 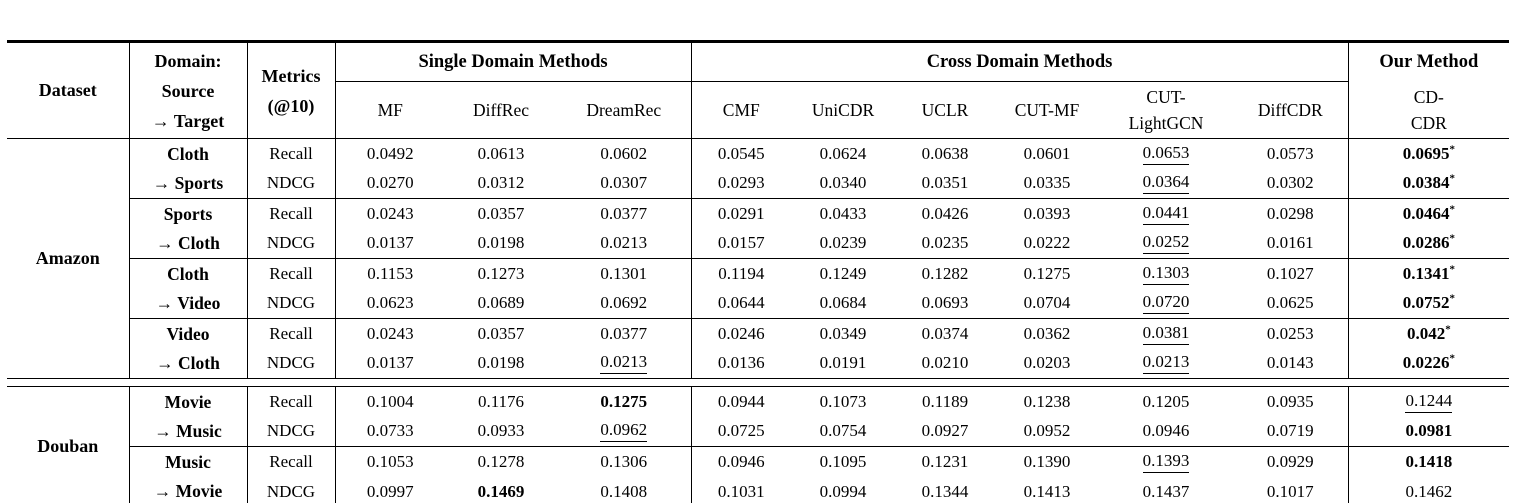 I want to click on method-name: CD-, so click(x=1428, y=96).